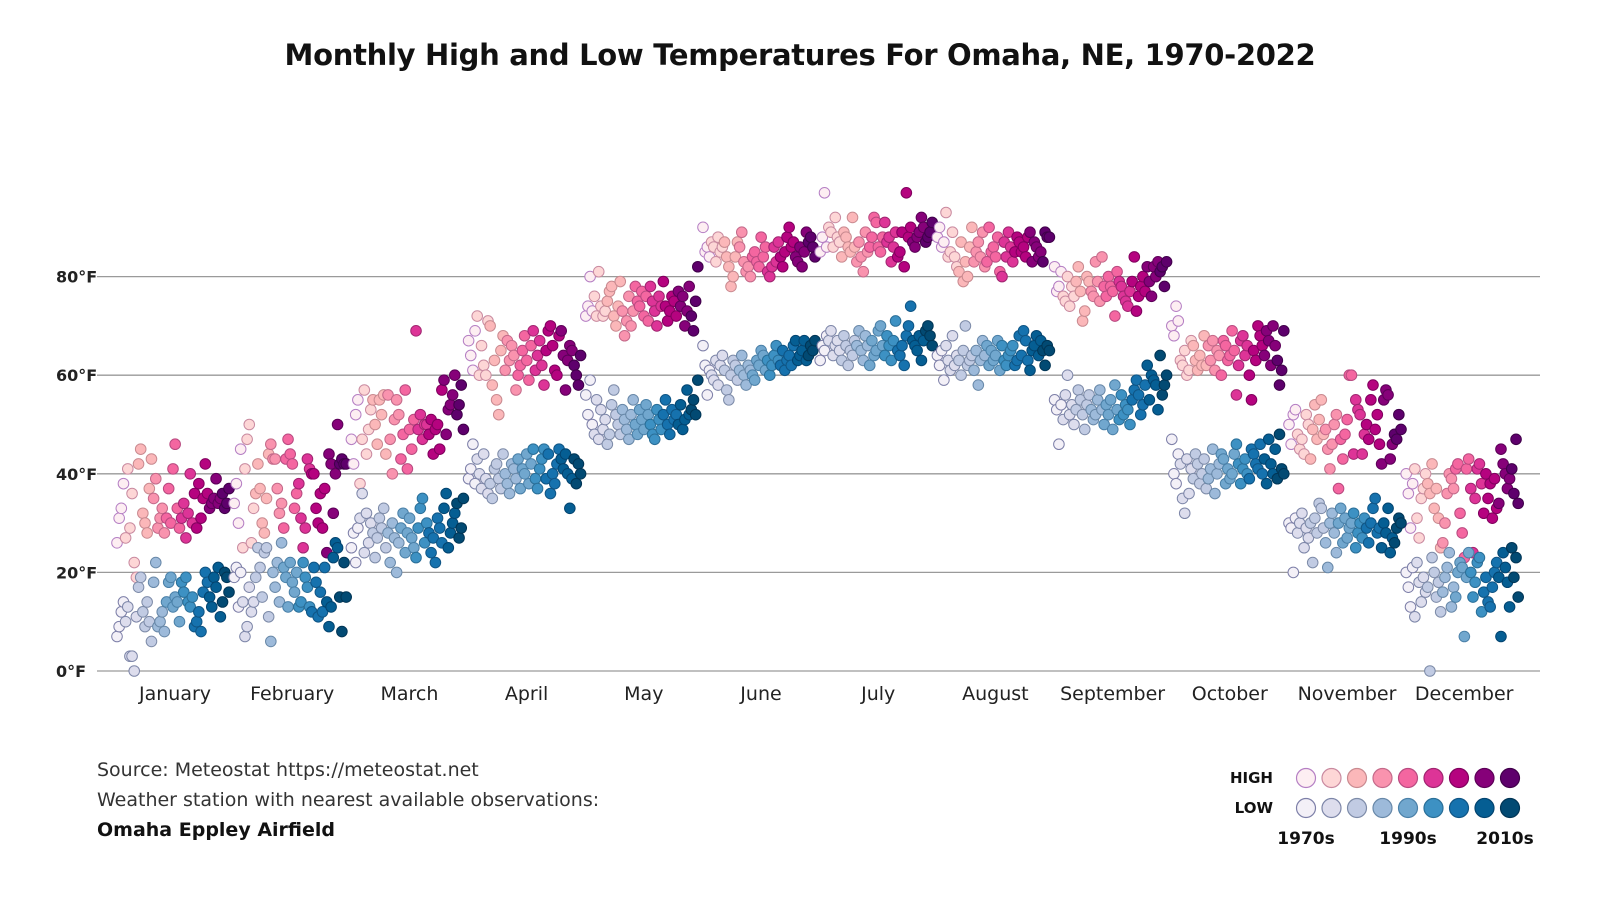 The image size is (1600, 898). I want to click on legend-swatch, so click(1357, 808).